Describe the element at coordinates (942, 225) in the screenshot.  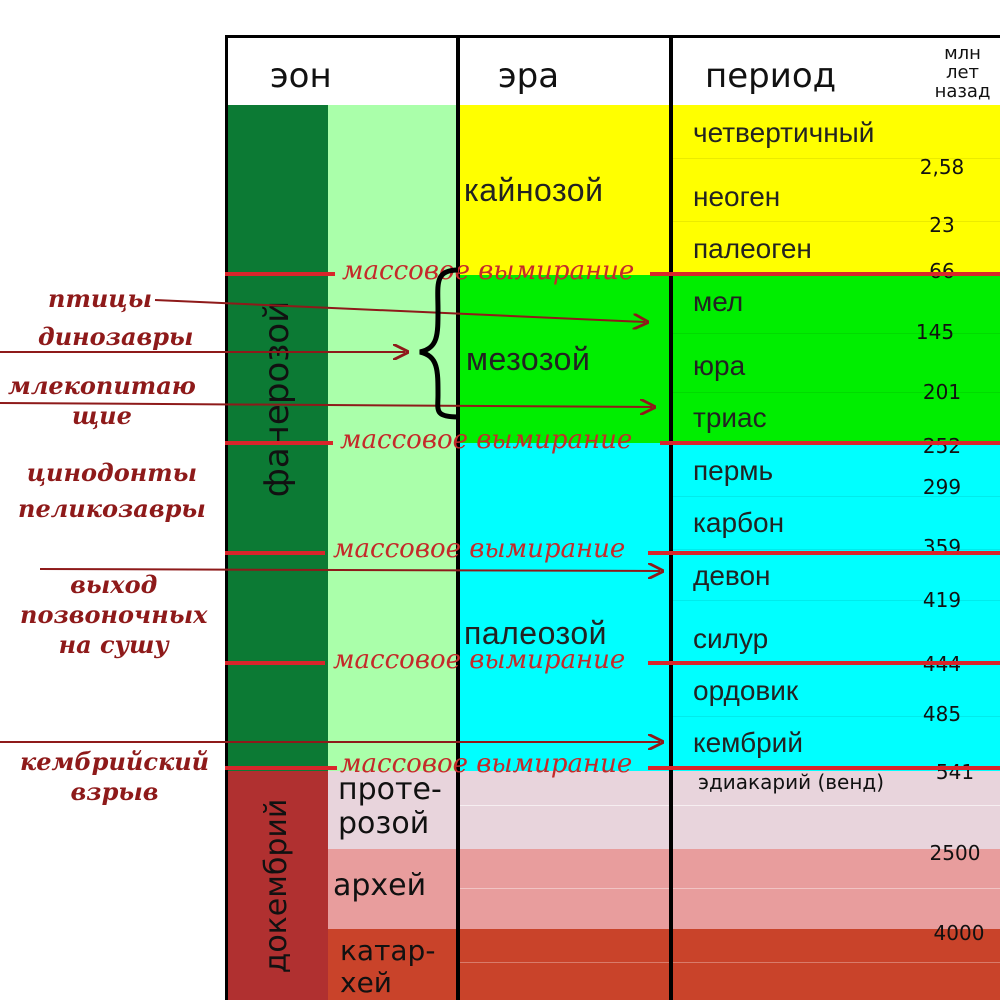
I see `age-value: 23` at that location.